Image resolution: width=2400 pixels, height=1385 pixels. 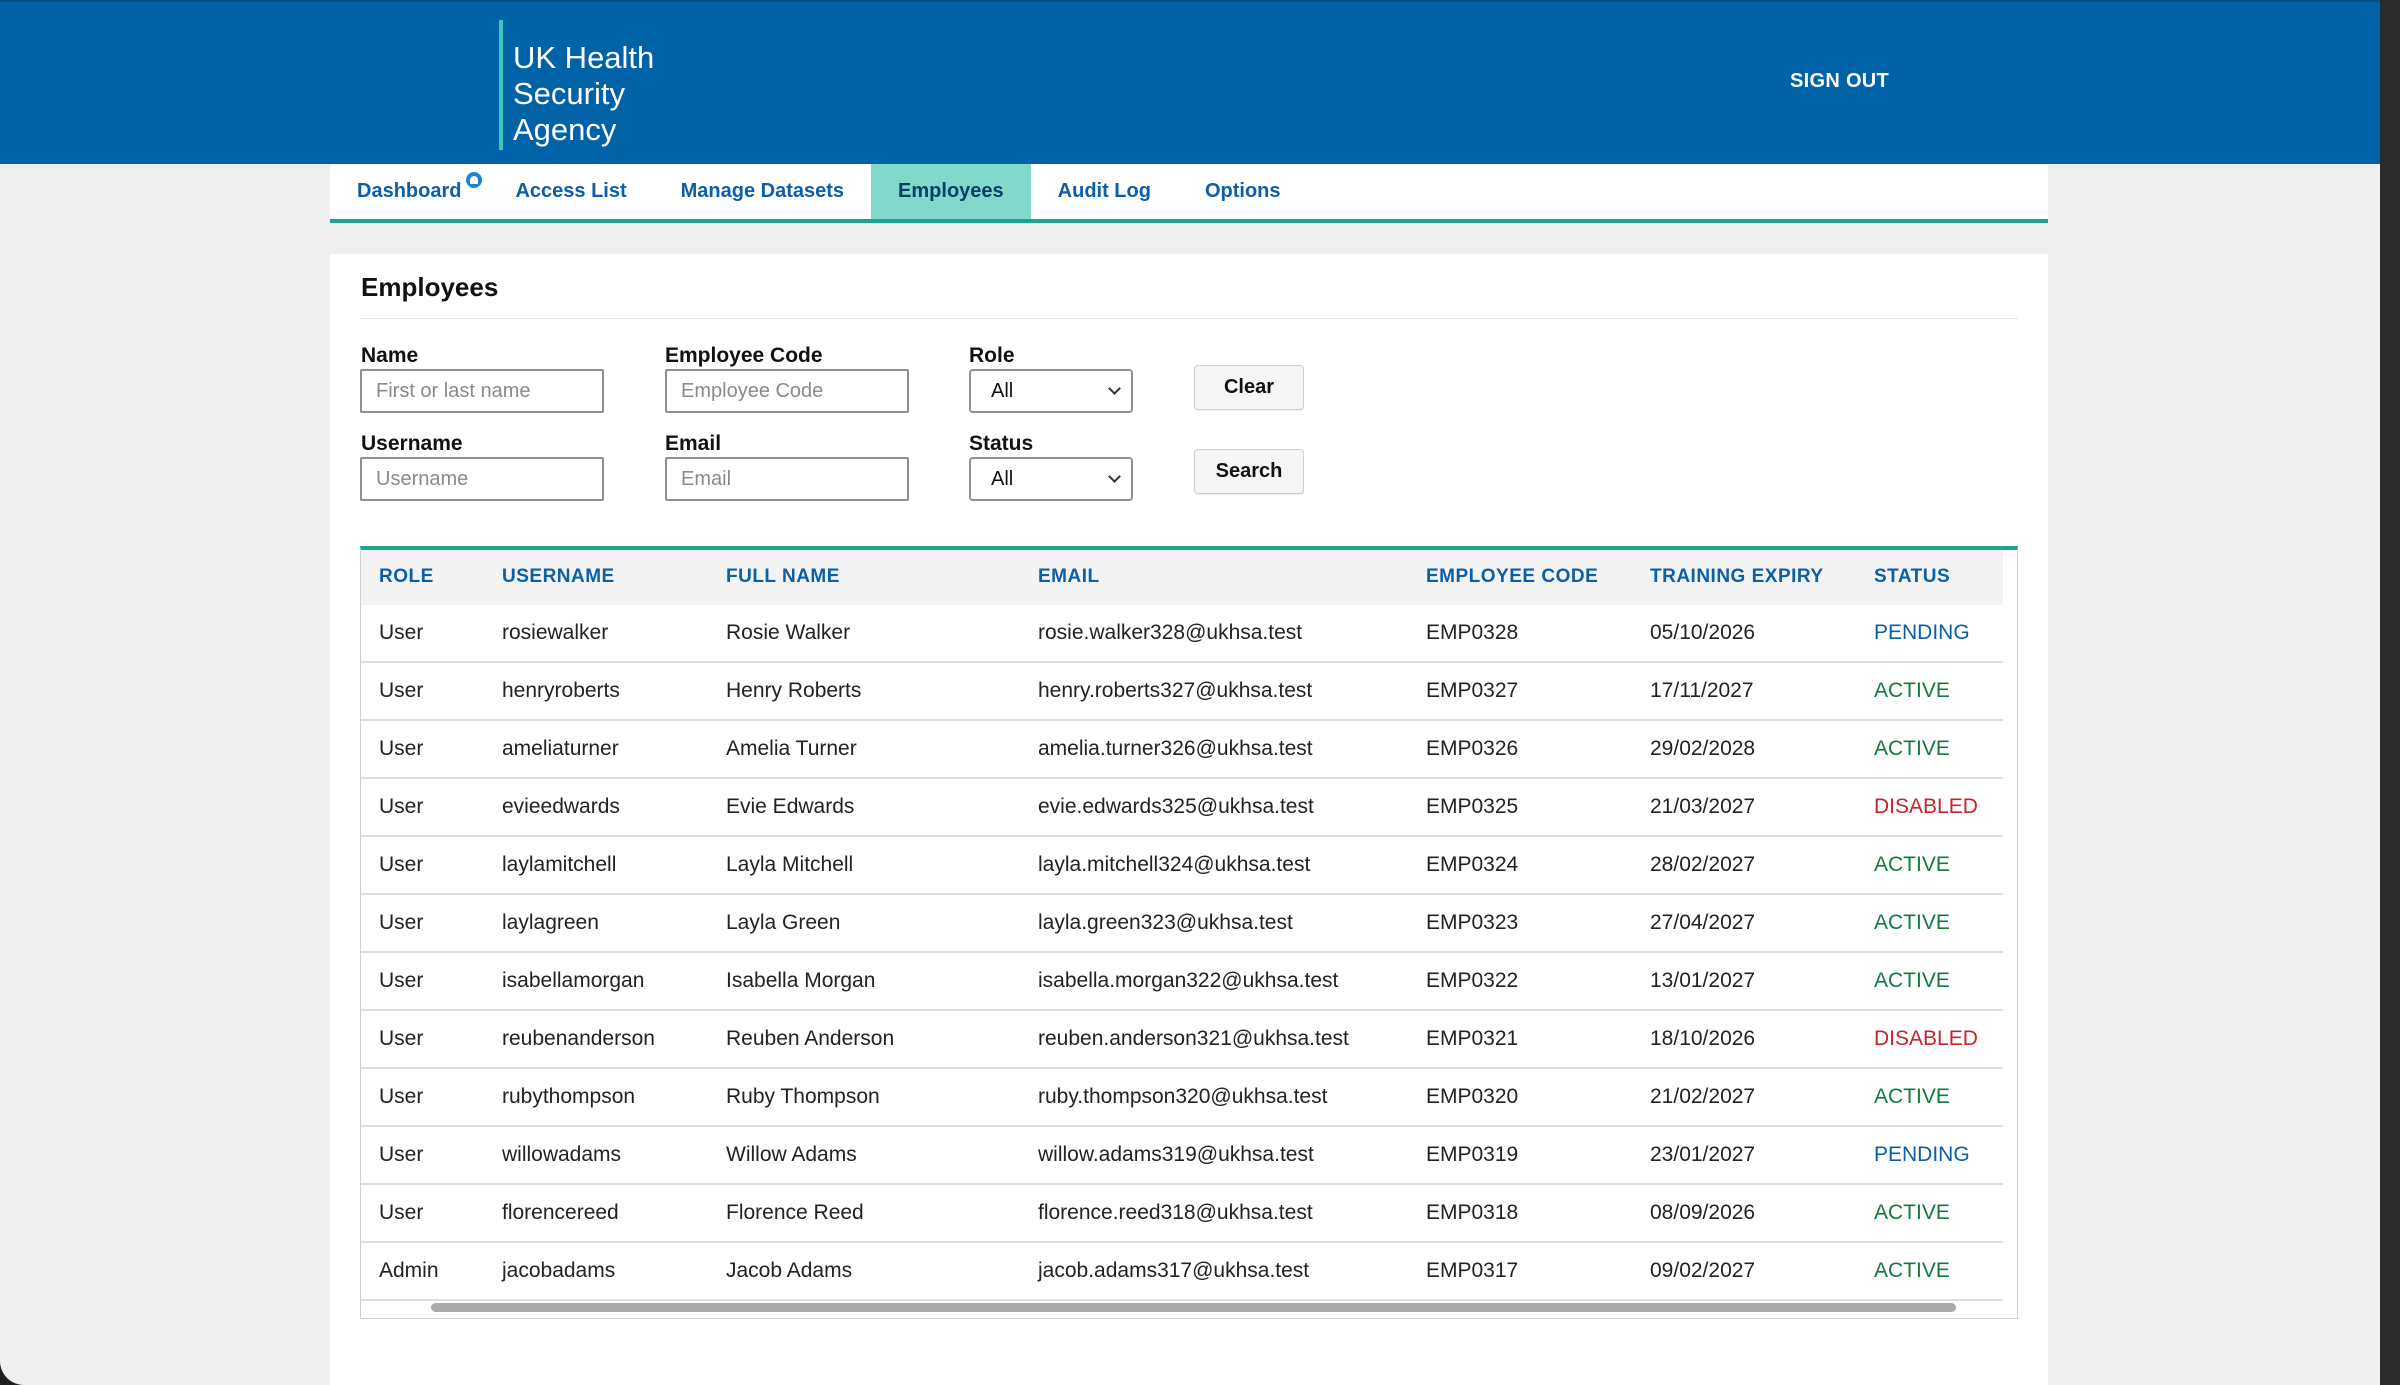 I want to click on tab-label: Manage Datasets, so click(x=762, y=191).